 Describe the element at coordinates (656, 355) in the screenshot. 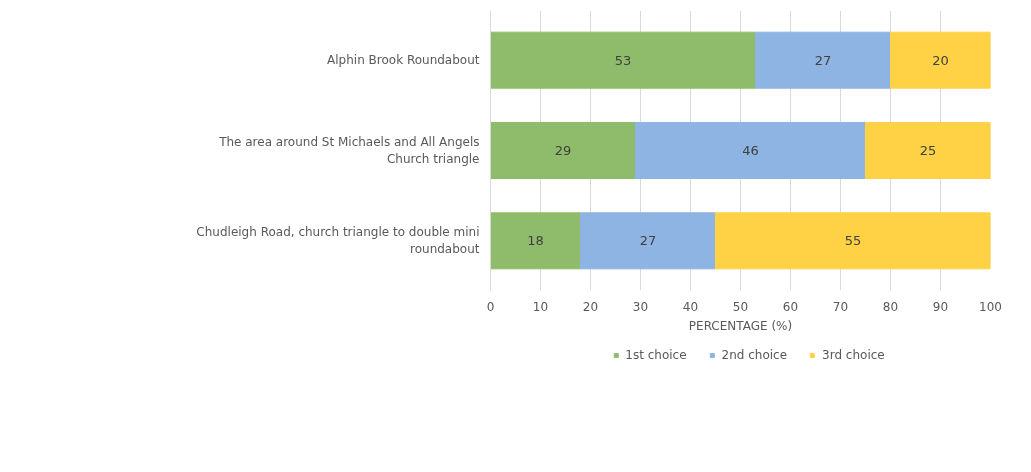

I see `legend-label: 1st choice` at that location.